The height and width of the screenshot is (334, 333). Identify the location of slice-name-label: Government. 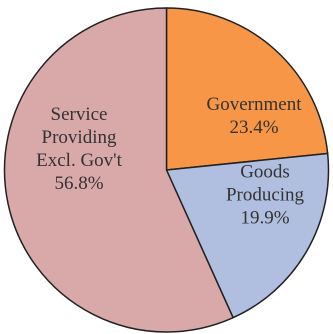
(255, 104).